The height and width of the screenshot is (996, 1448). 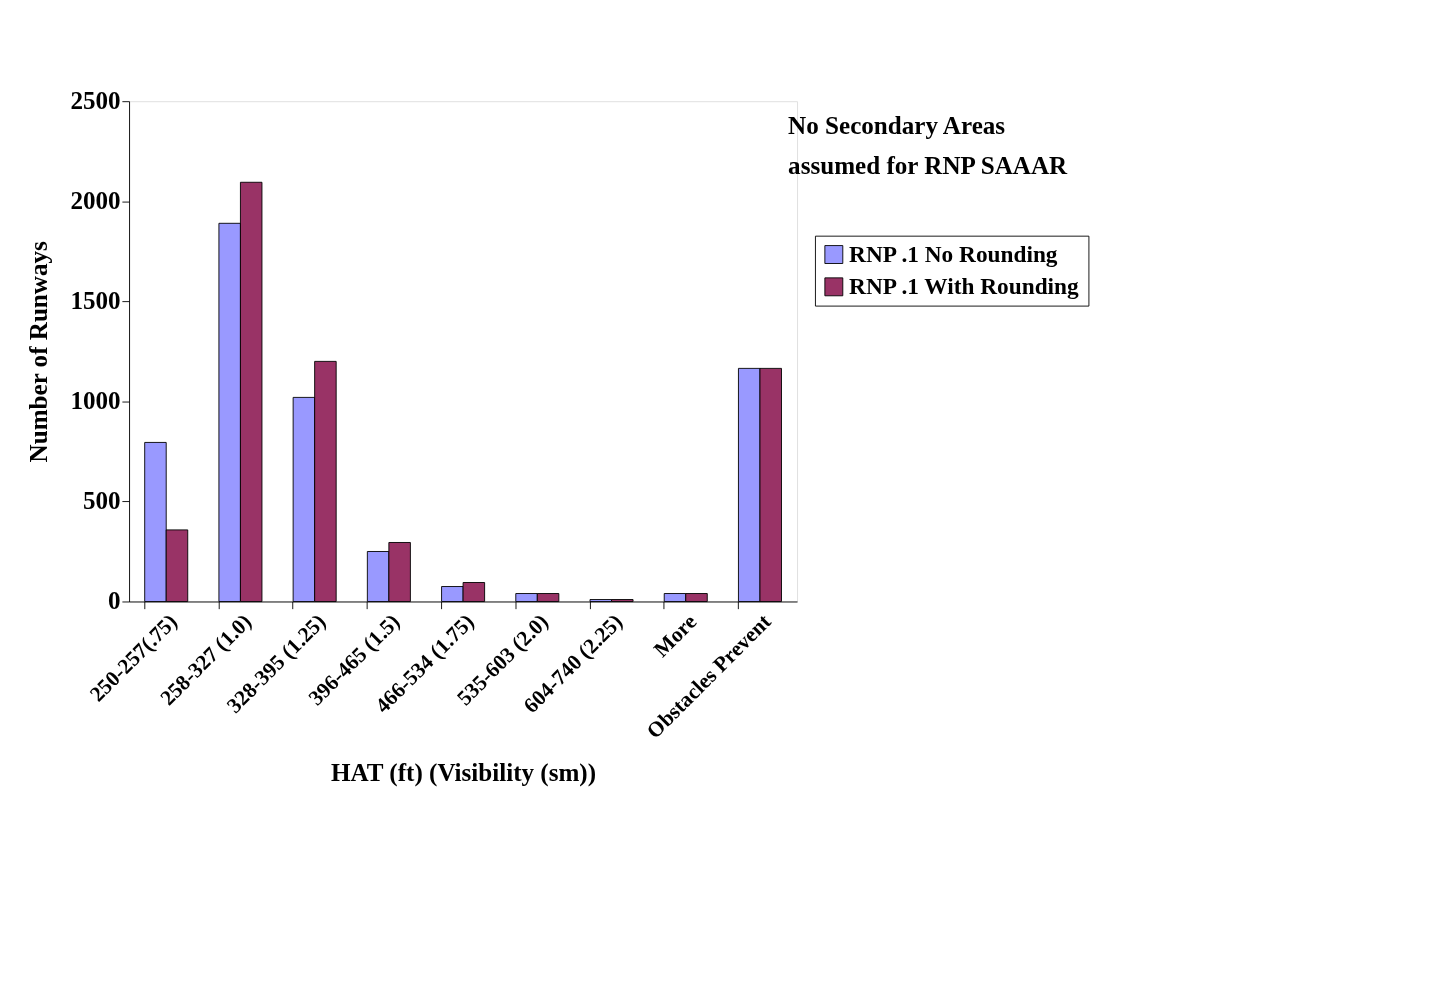 What do you see at coordinates (114, 601) in the screenshot?
I see `y-tick-label: 0` at bounding box center [114, 601].